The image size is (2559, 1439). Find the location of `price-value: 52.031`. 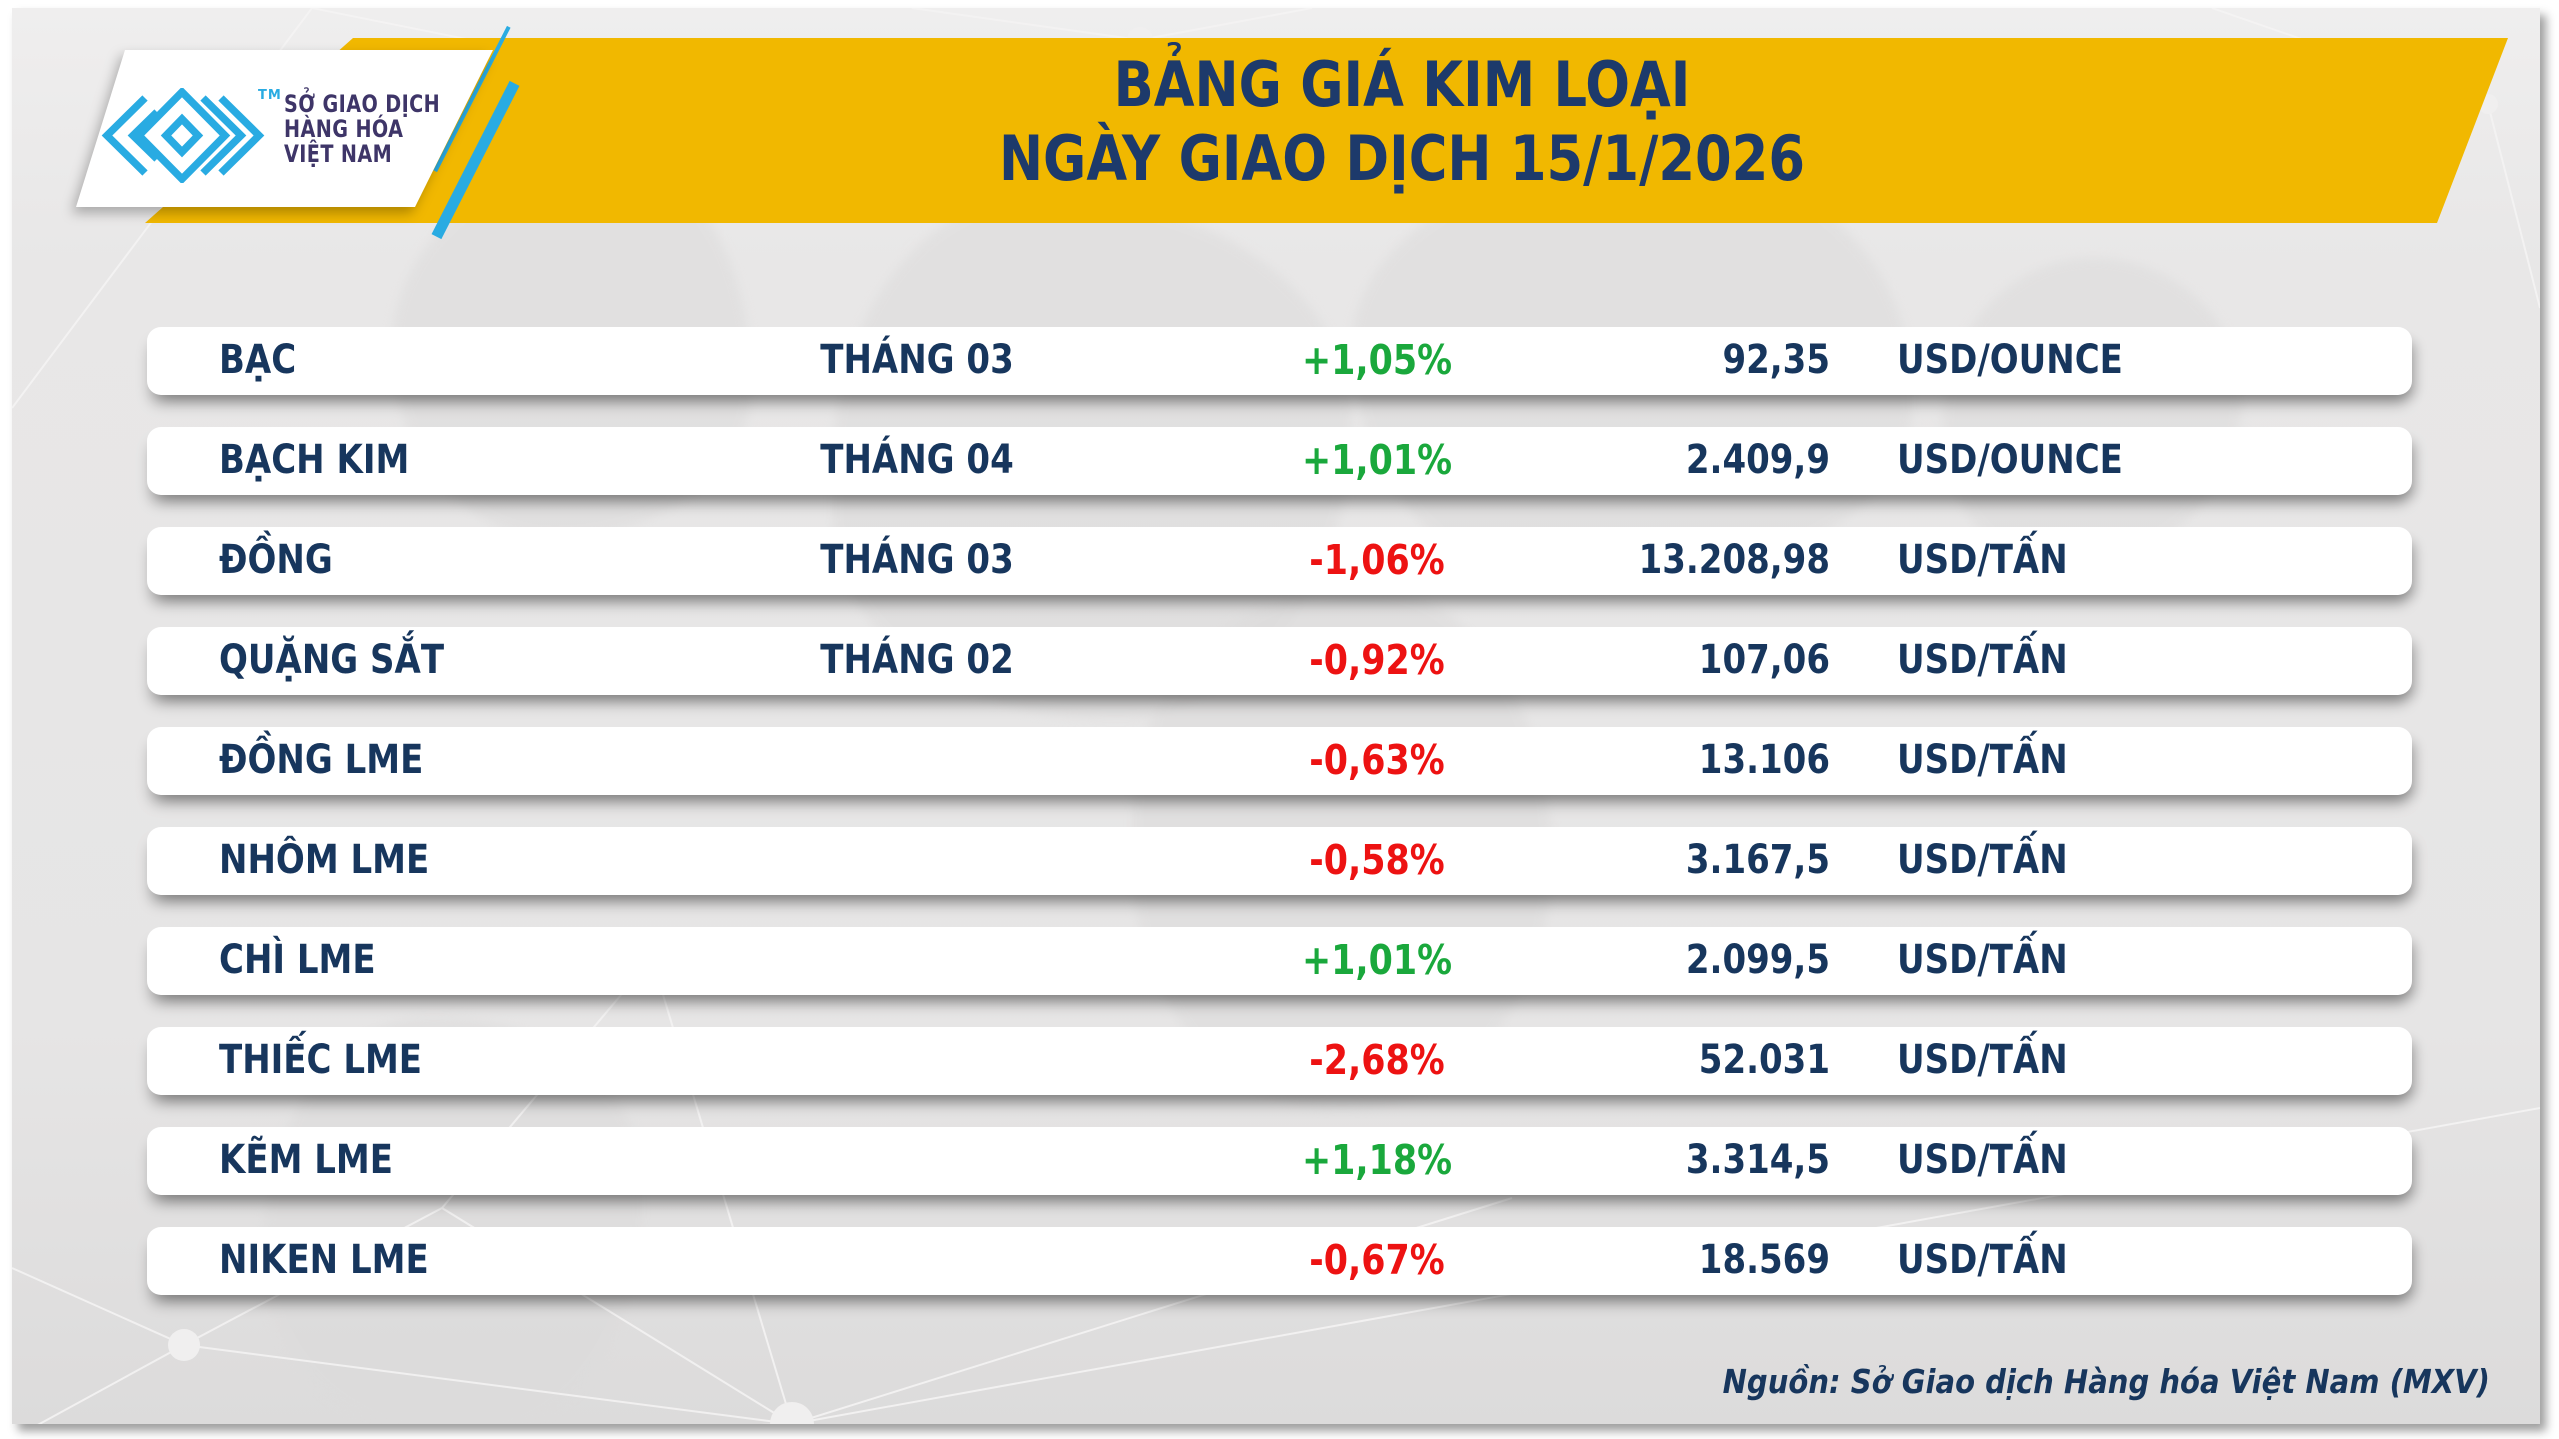

price-value: 52.031 is located at coordinates (1764, 1060).